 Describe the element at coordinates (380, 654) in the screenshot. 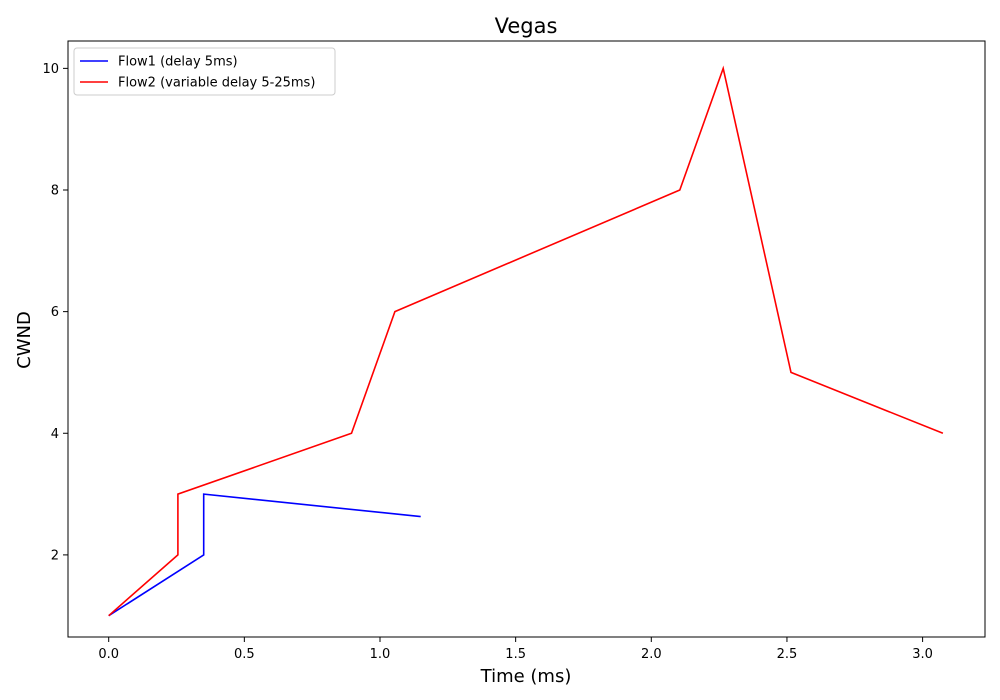

I see `x-tick-label: 1.0` at that location.